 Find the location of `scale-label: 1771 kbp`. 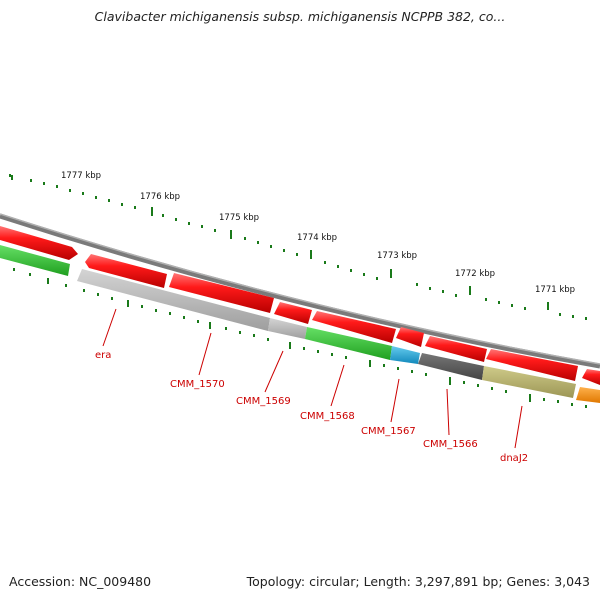

scale-label: 1771 kbp is located at coordinates (555, 290).